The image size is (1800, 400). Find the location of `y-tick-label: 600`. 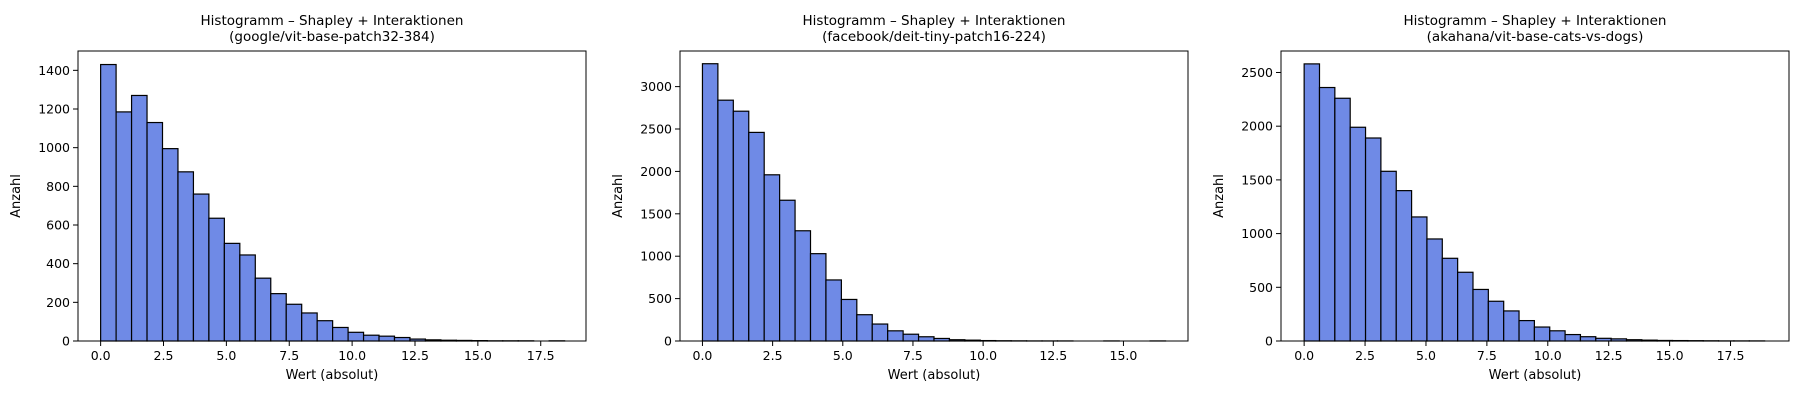

y-tick-label: 600 is located at coordinates (58, 225).